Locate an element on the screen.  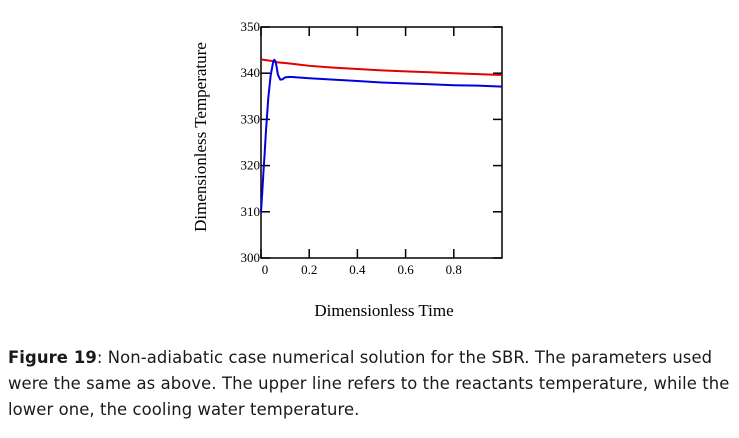
series-line-cooling-water is located at coordinates (381, 135).